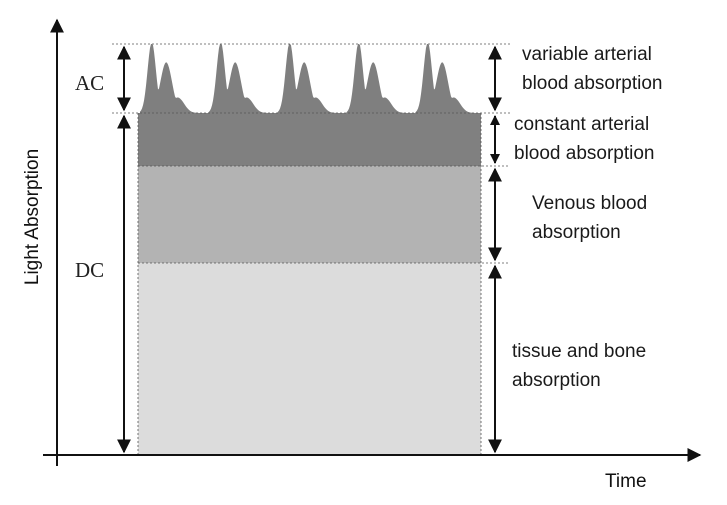 The height and width of the screenshot is (505, 727). Describe the element at coordinates (310, 78) in the screenshot. I see `variable-arterial-waveform` at that location.